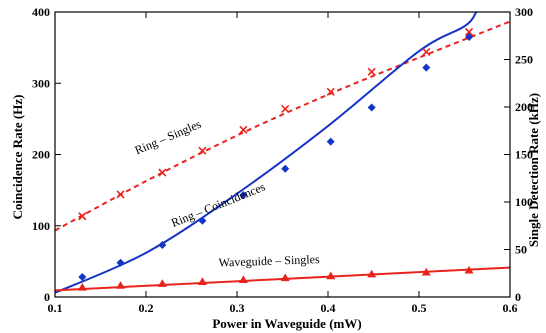  Describe the element at coordinates (17, 157) in the screenshot. I see `y-axis-label: Coincidence Rate (Hz)` at that location.